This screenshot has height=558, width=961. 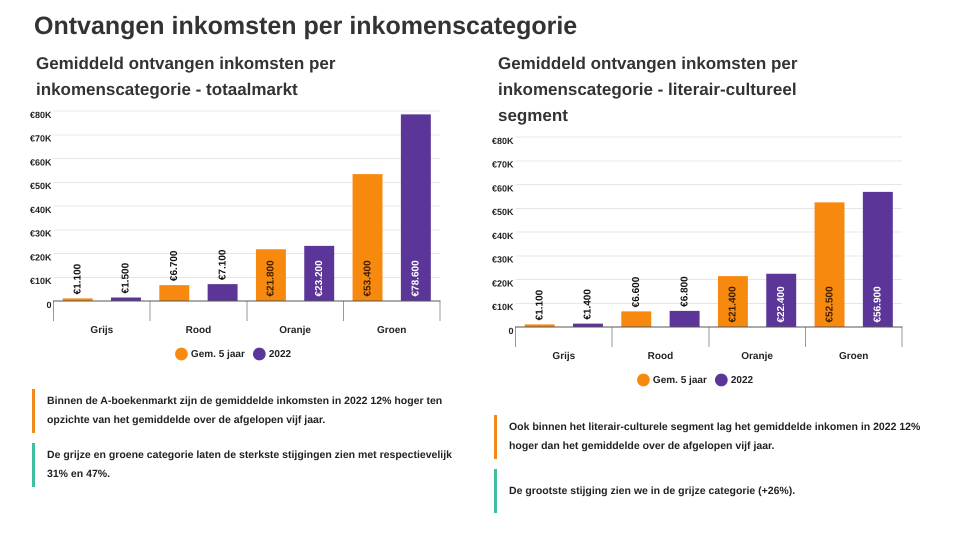 I want to click on text: Ook binnen het literair-culturele segment lag het gemiddelde inkomen in 2022 12% hoger dan het gemiddelde over de afgelopen vijf jaar., so click(x=715, y=437).